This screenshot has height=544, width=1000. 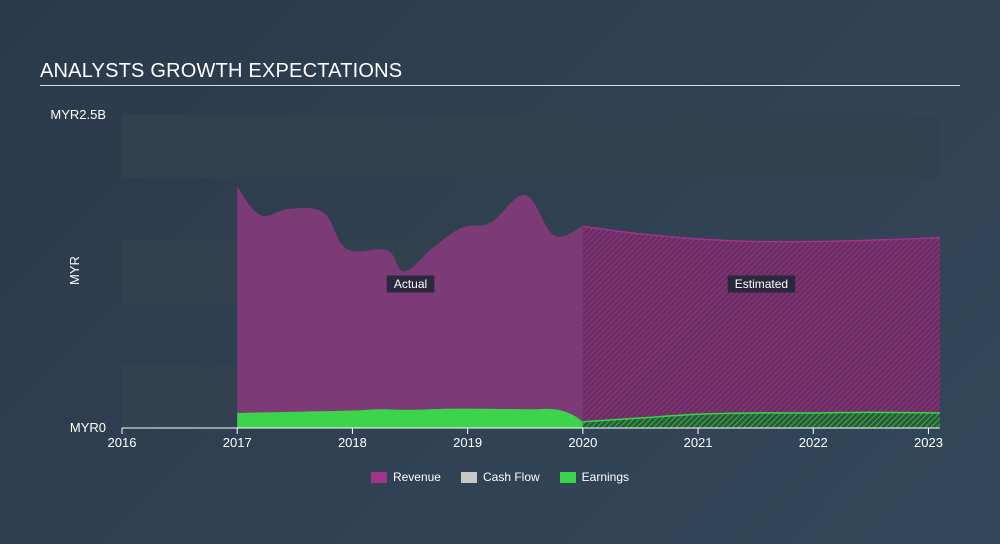 I want to click on x-tick-label: 2016, so click(x=122, y=442).